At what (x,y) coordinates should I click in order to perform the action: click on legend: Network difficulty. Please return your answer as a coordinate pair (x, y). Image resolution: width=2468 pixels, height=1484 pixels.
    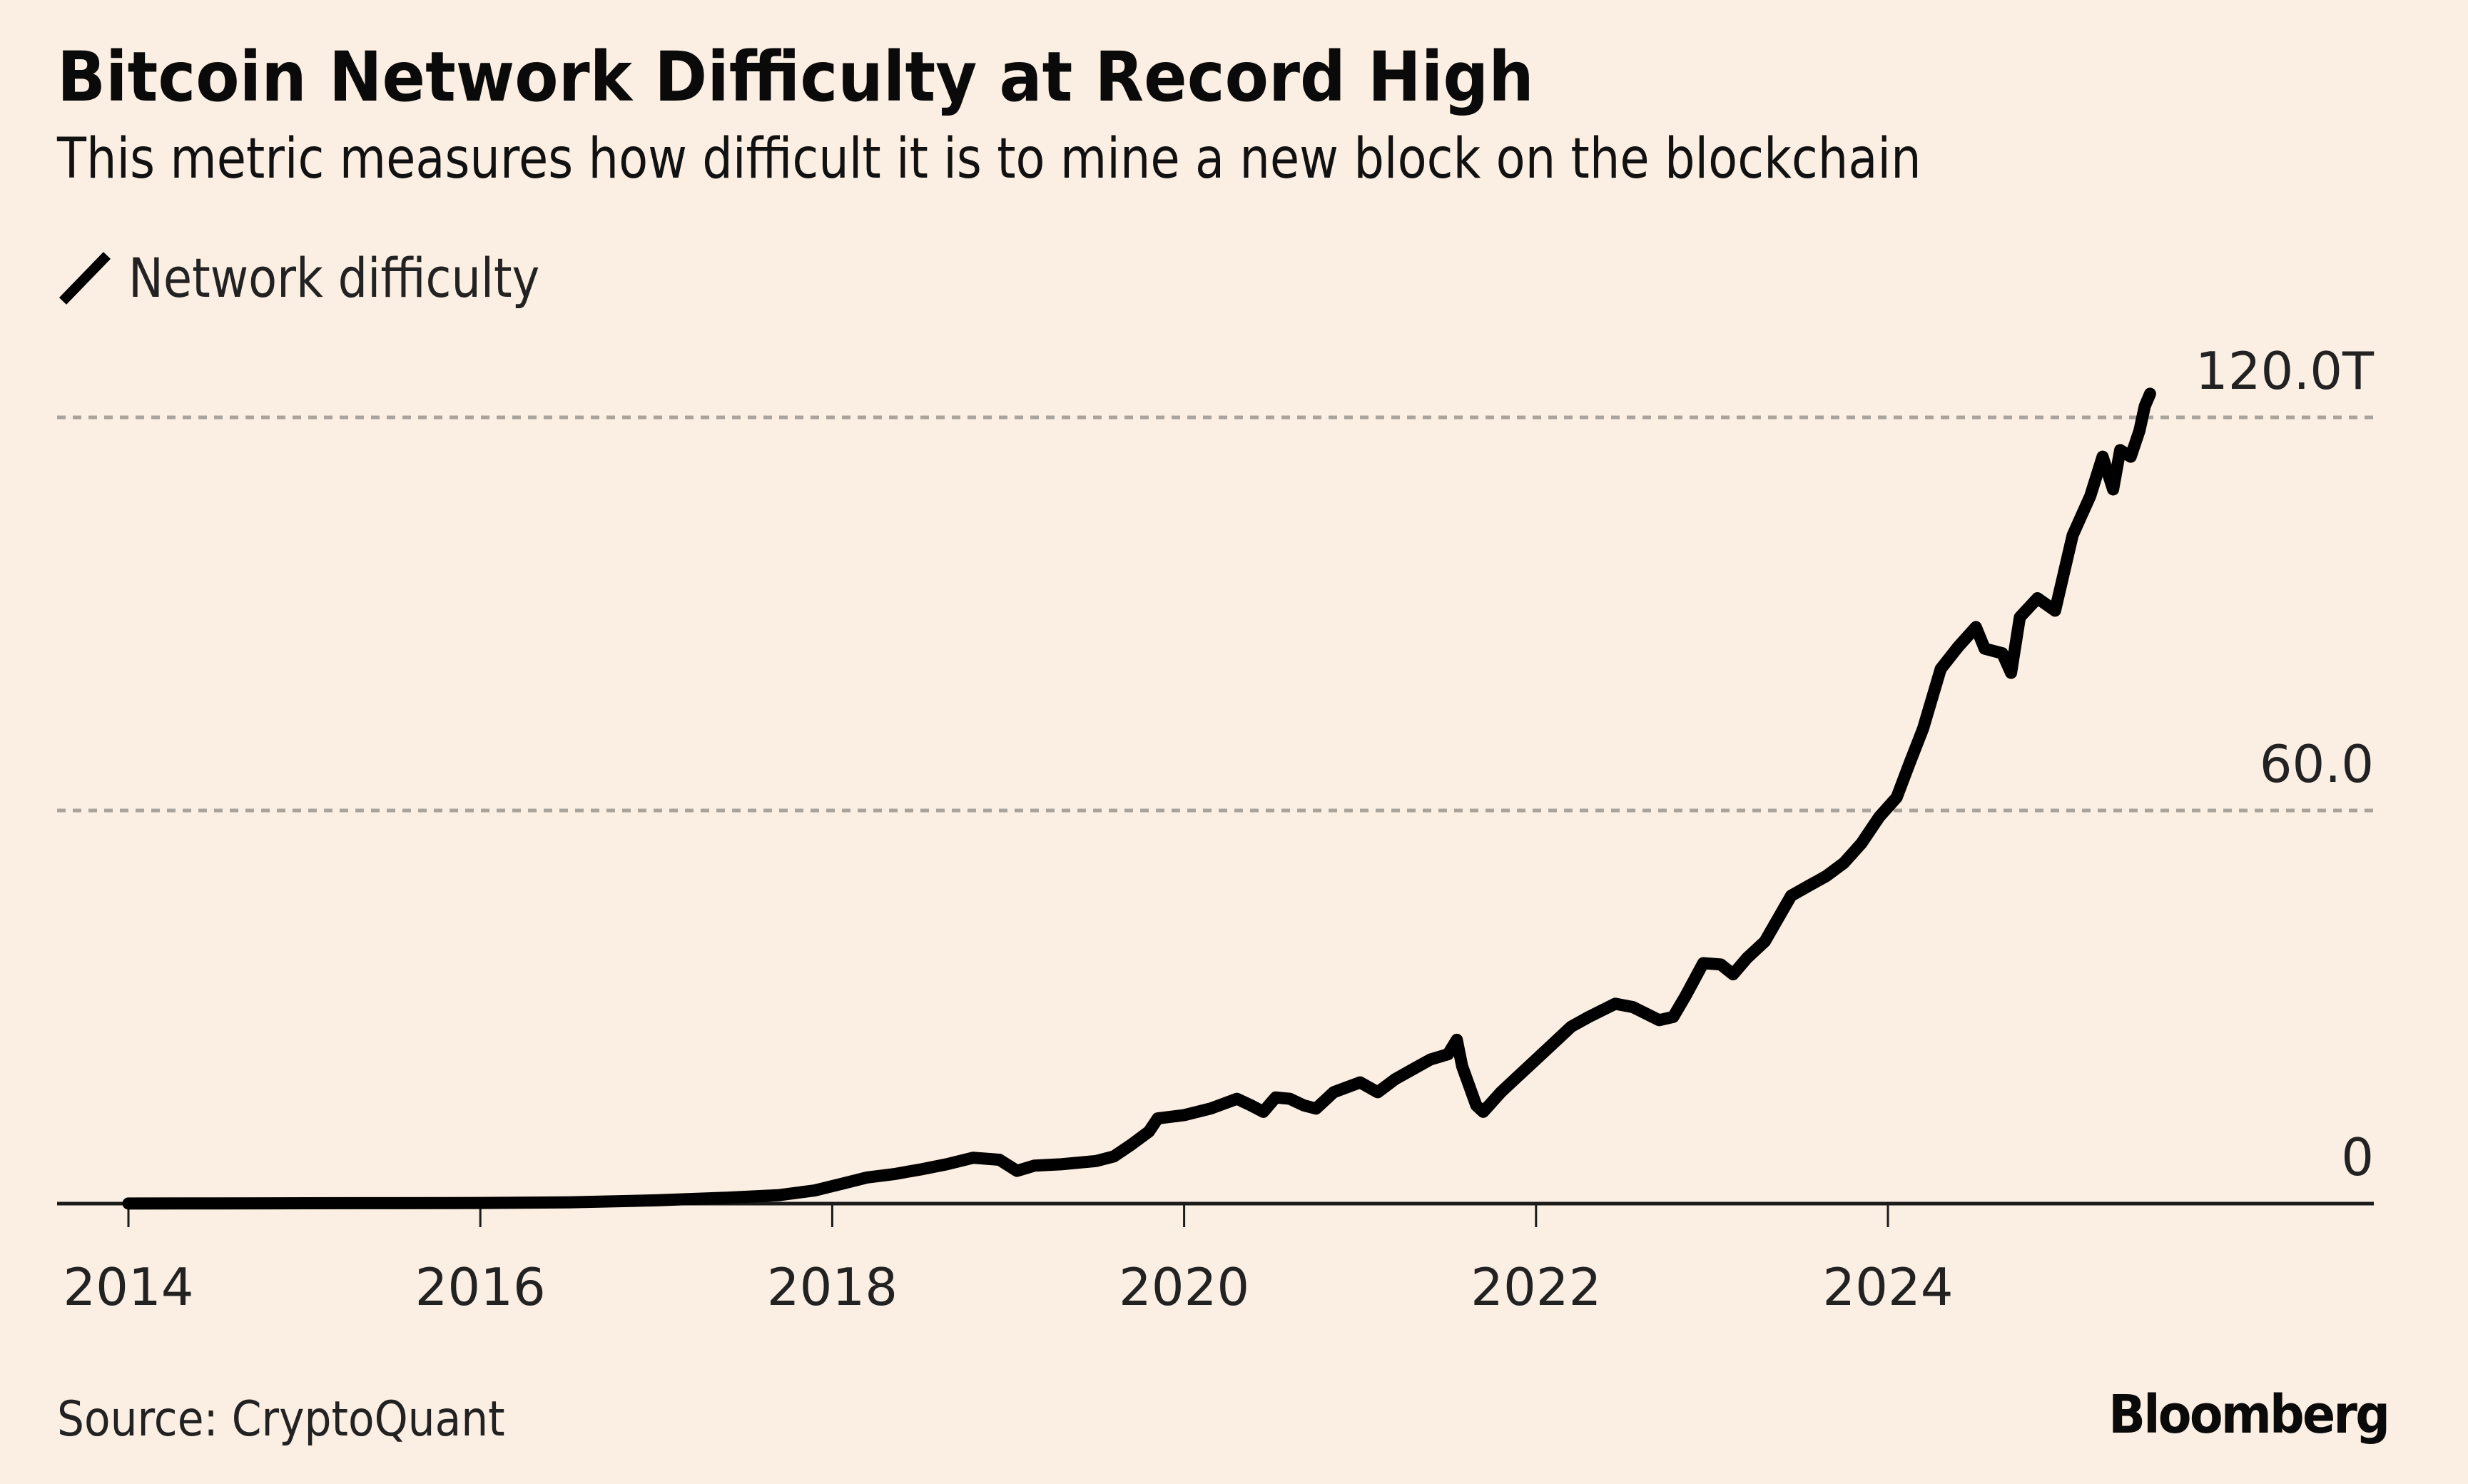
    Looking at the image, I should click on (331, 278).